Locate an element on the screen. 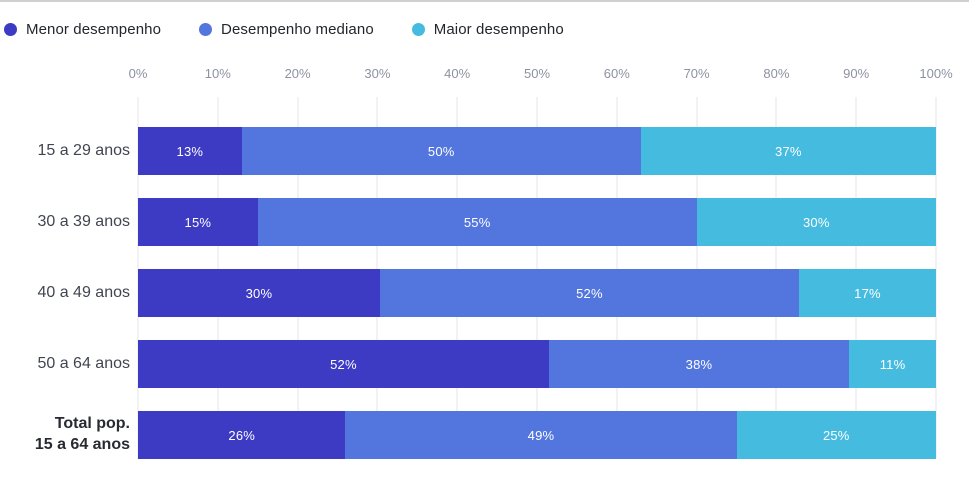  bar-segment-mediano: 38% is located at coordinates (699, 364).